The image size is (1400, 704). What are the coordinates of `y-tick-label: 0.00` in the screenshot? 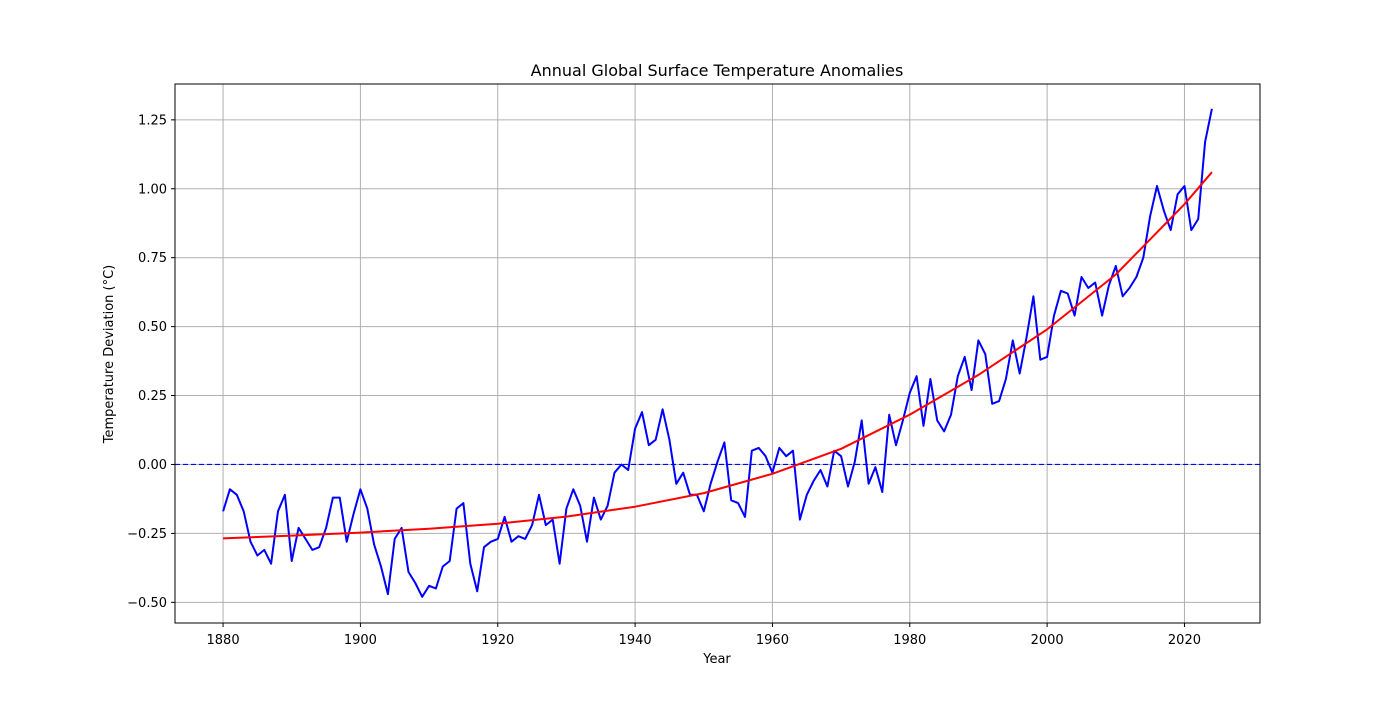 It's located at (152, 465).